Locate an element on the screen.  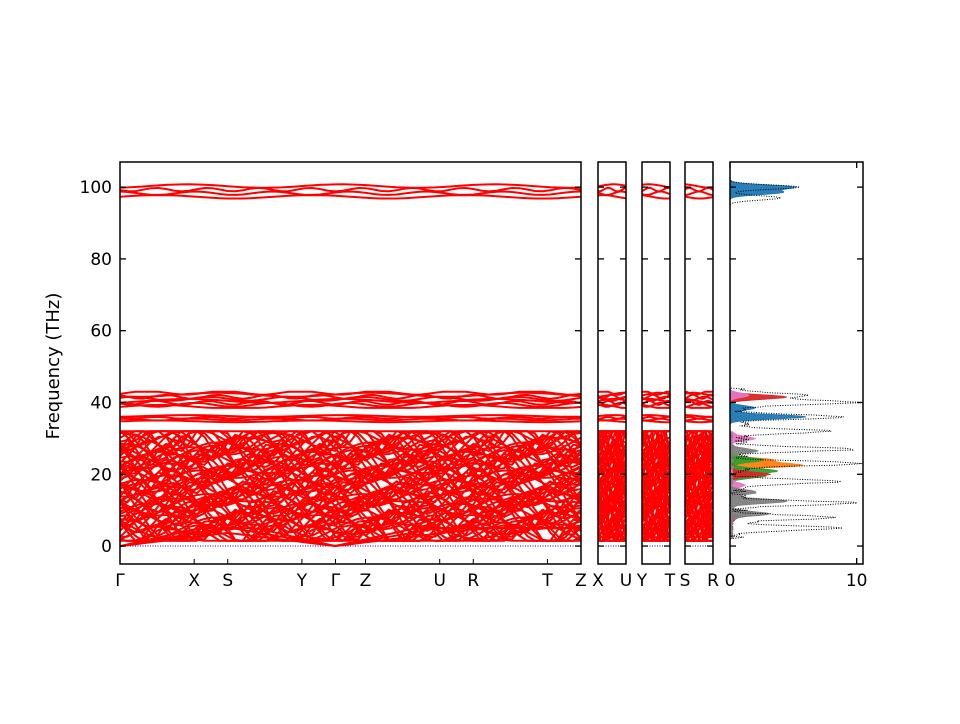
dos-total-curve is located at coordinates (796, 359).